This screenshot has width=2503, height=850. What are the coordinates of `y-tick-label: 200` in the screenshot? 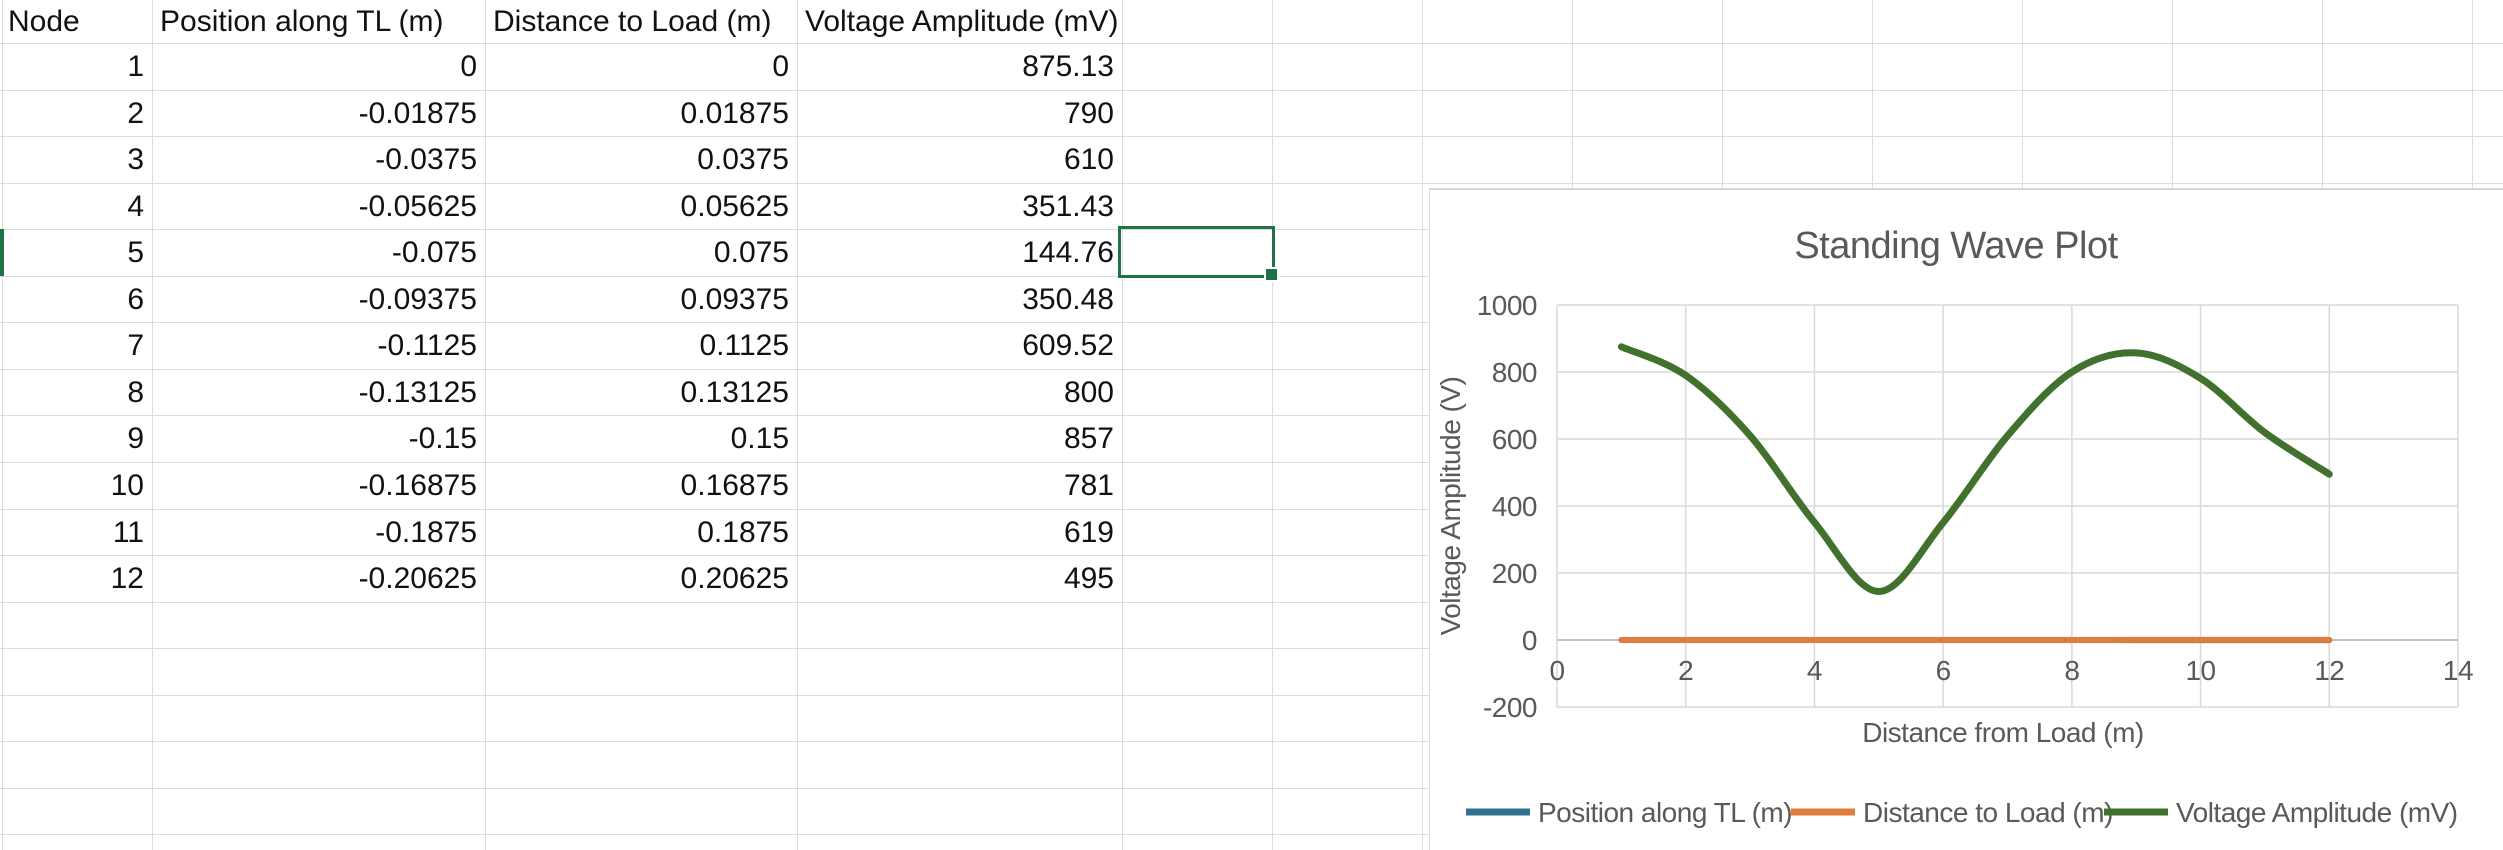 It's located at (1514, 573).